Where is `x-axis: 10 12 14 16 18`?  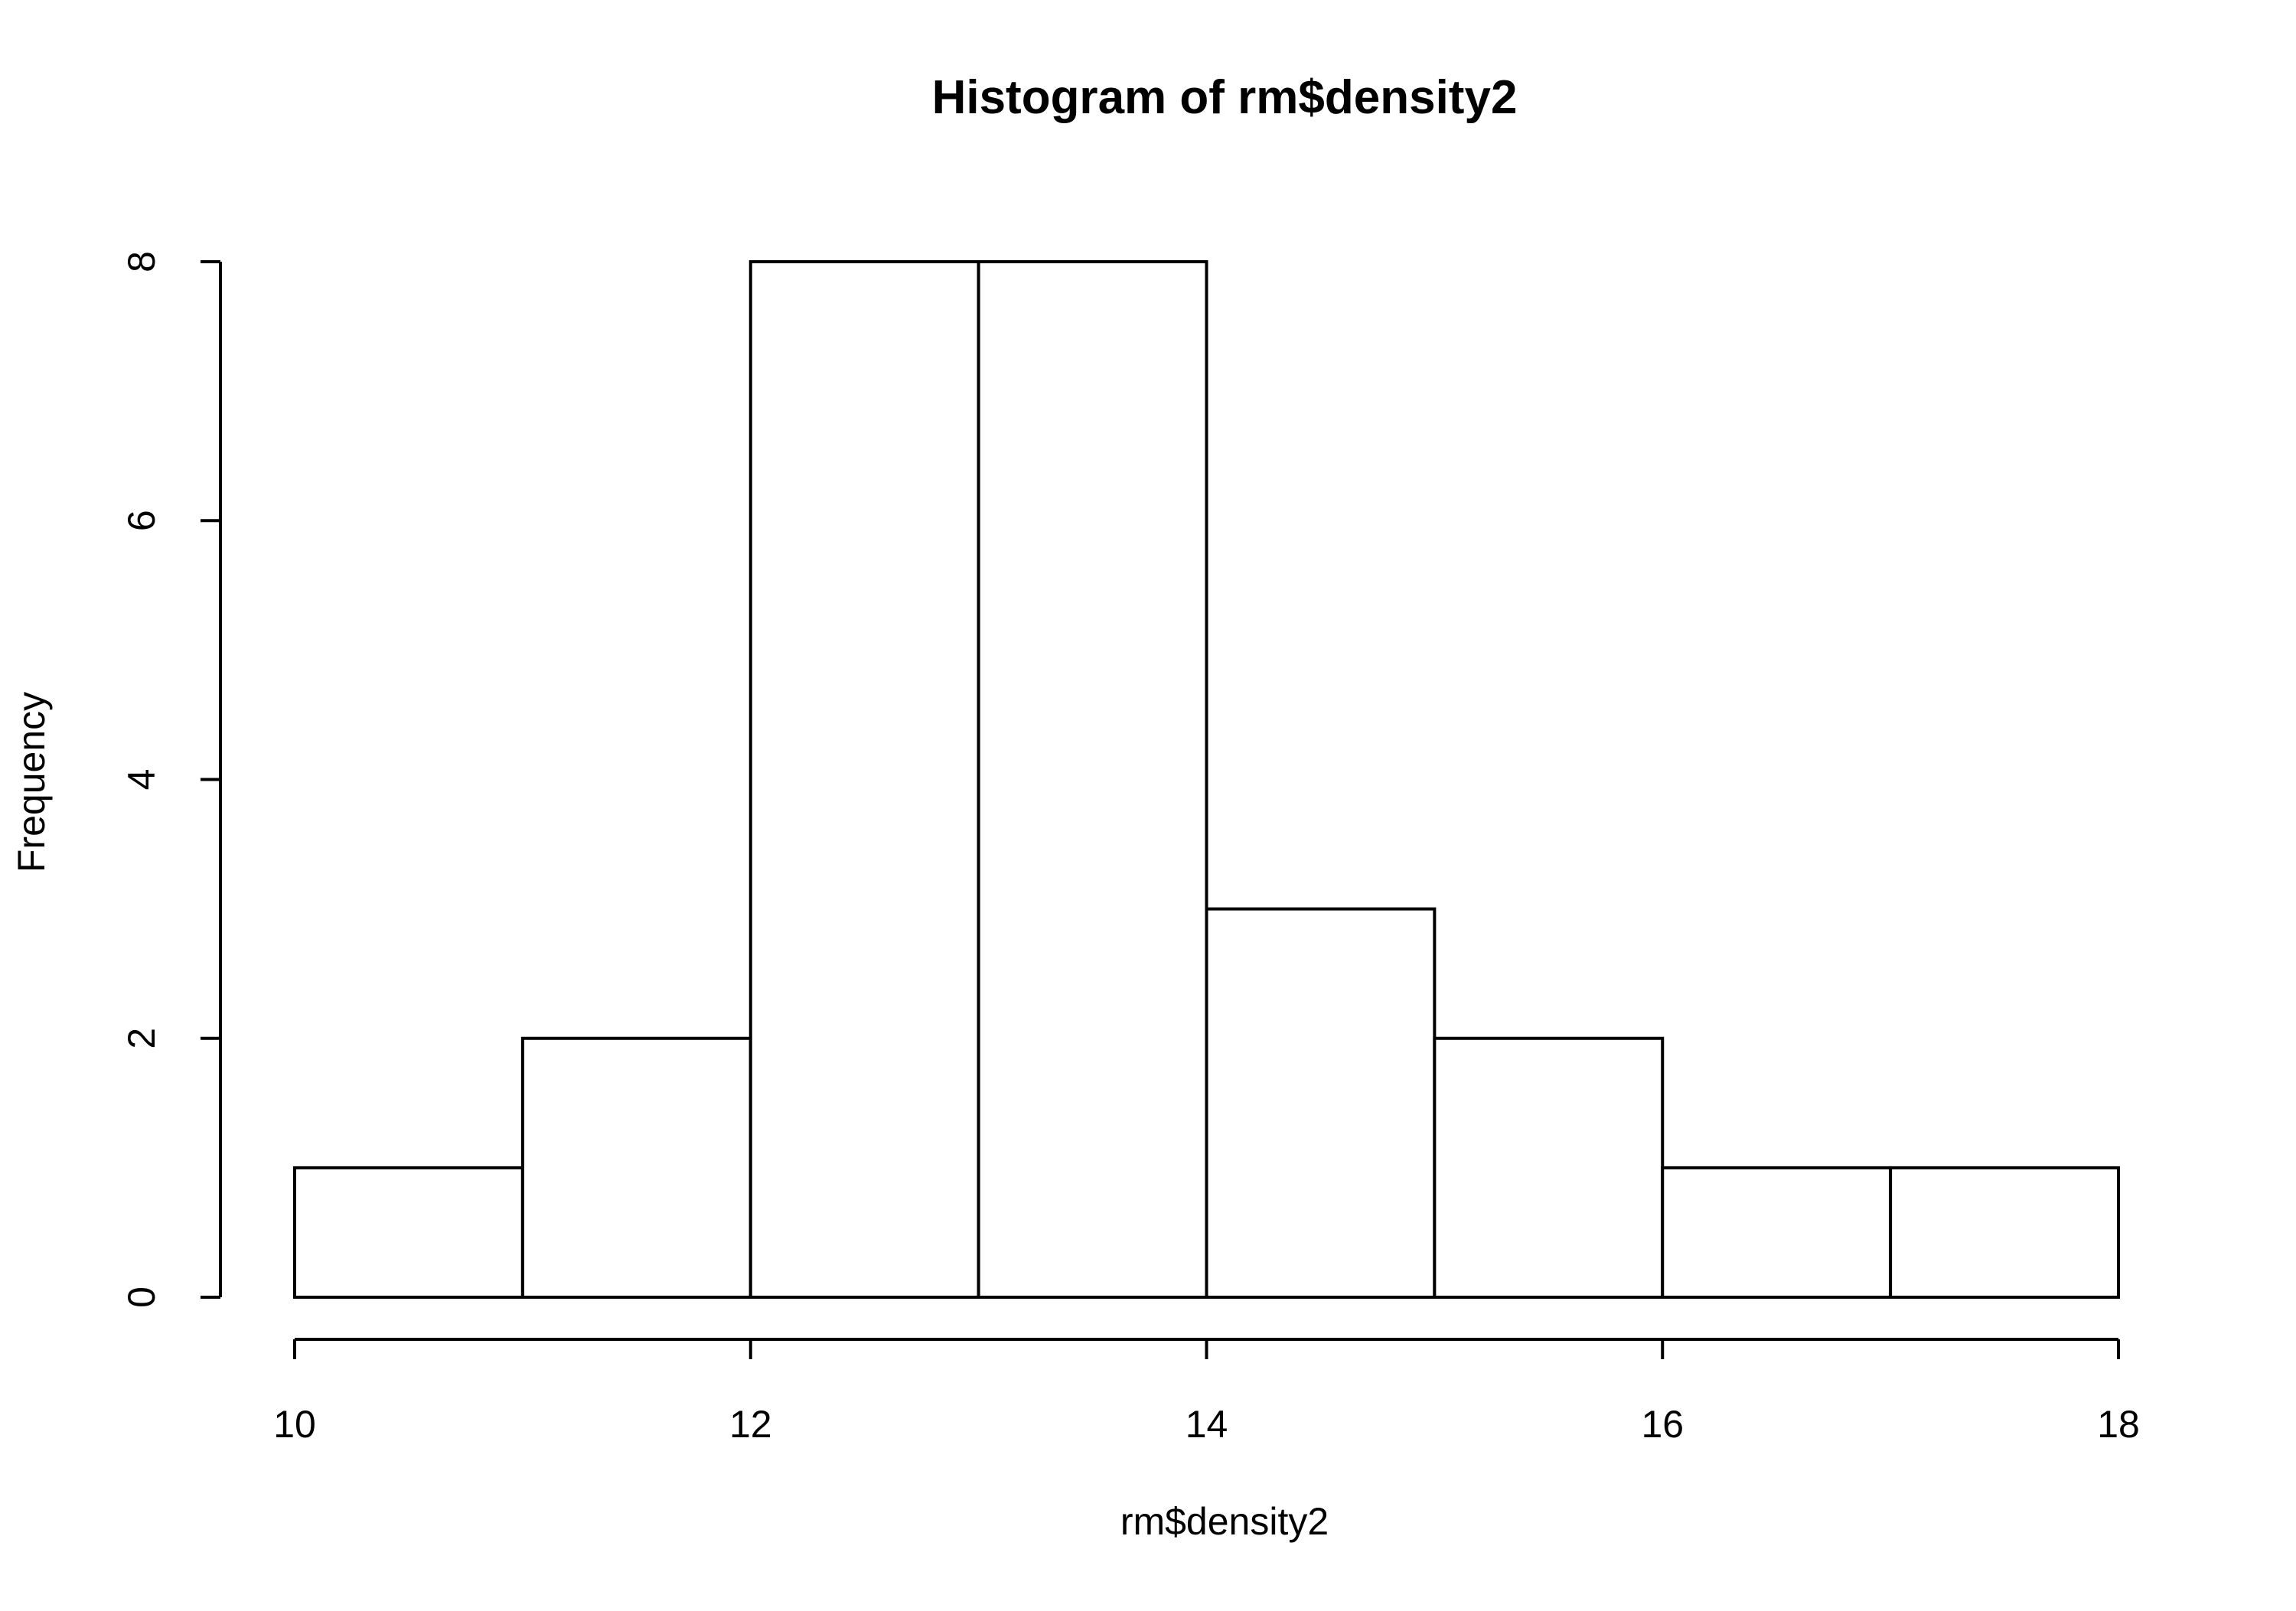
x-axis: 10 12 14 16 18 is located at coordinates (1206, 1392).